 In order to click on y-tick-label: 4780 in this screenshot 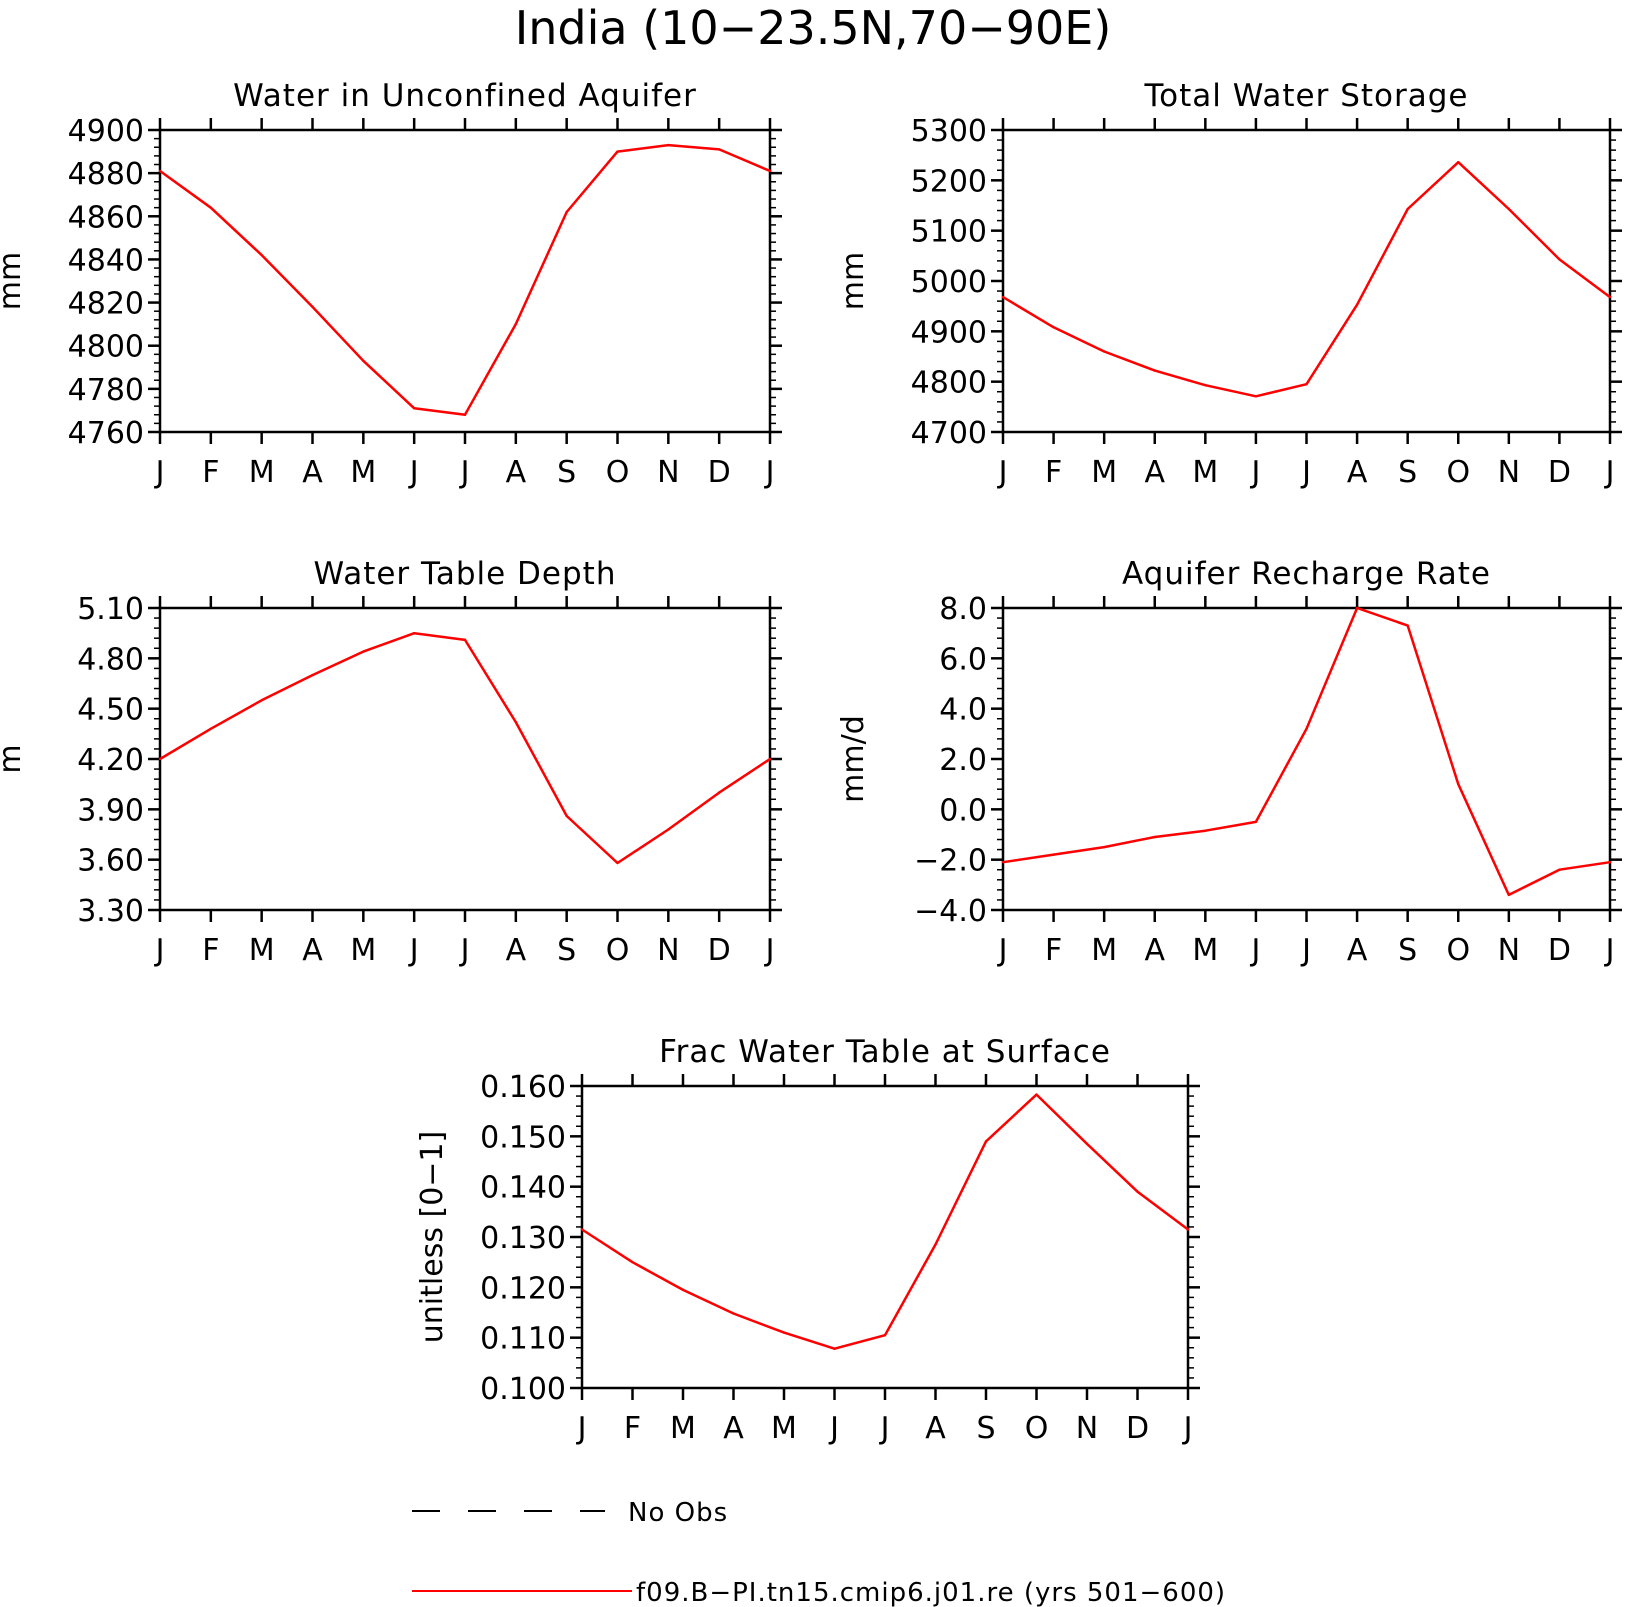, I will do `click(106, 390)`.